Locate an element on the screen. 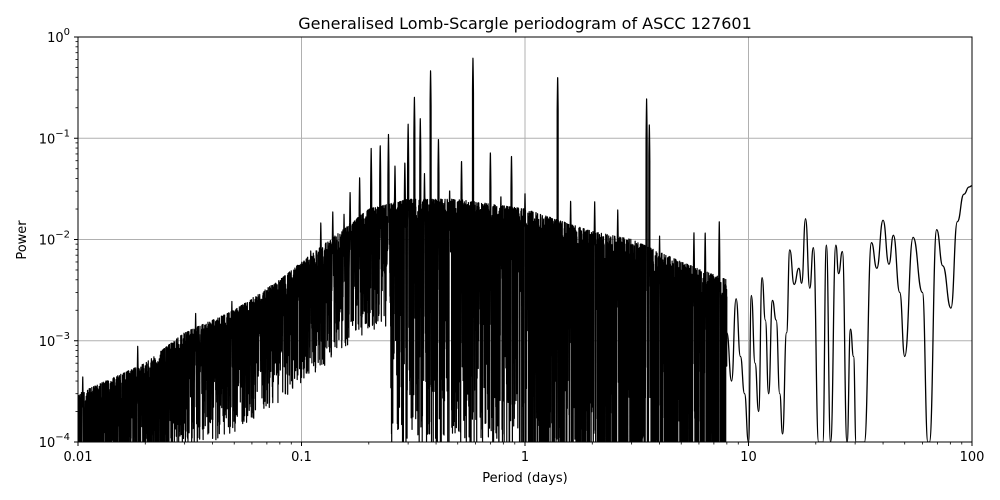 This screenshot has width=1000, height=500. x-tick-label: 0.1 is located at coordinates (301, 457).